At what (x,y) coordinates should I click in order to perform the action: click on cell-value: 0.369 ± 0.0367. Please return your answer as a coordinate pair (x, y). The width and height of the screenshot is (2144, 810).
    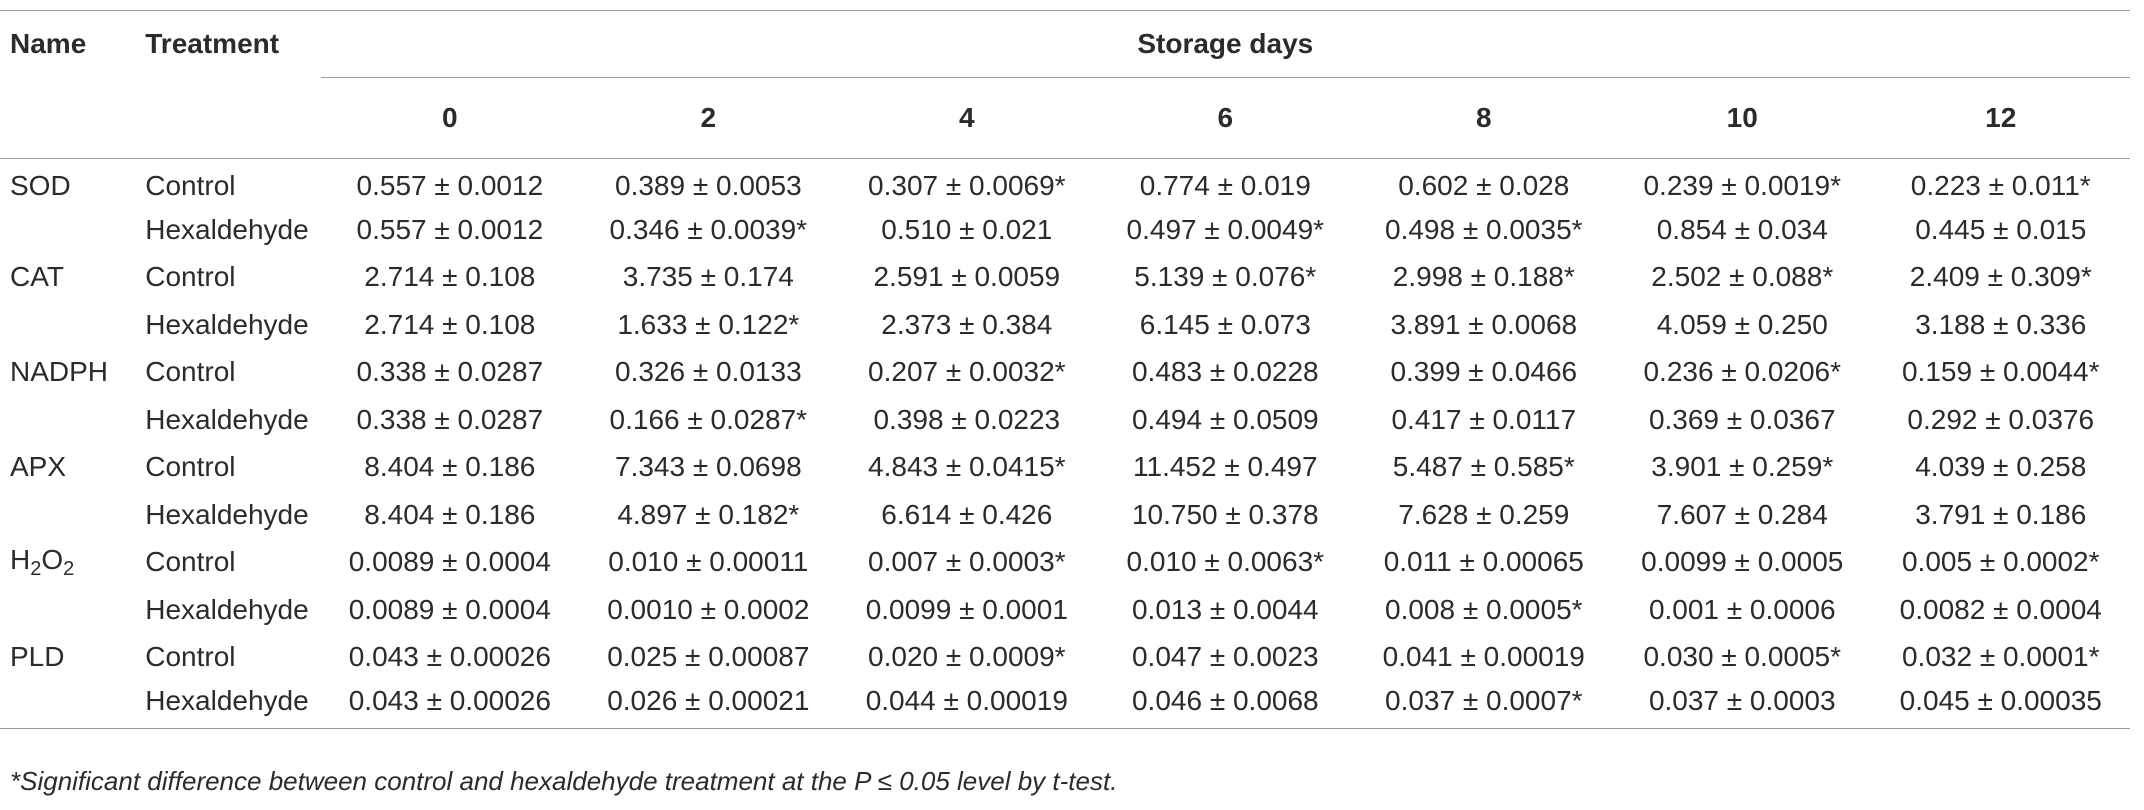
    Looking at the image, I should click on (1742, 419).